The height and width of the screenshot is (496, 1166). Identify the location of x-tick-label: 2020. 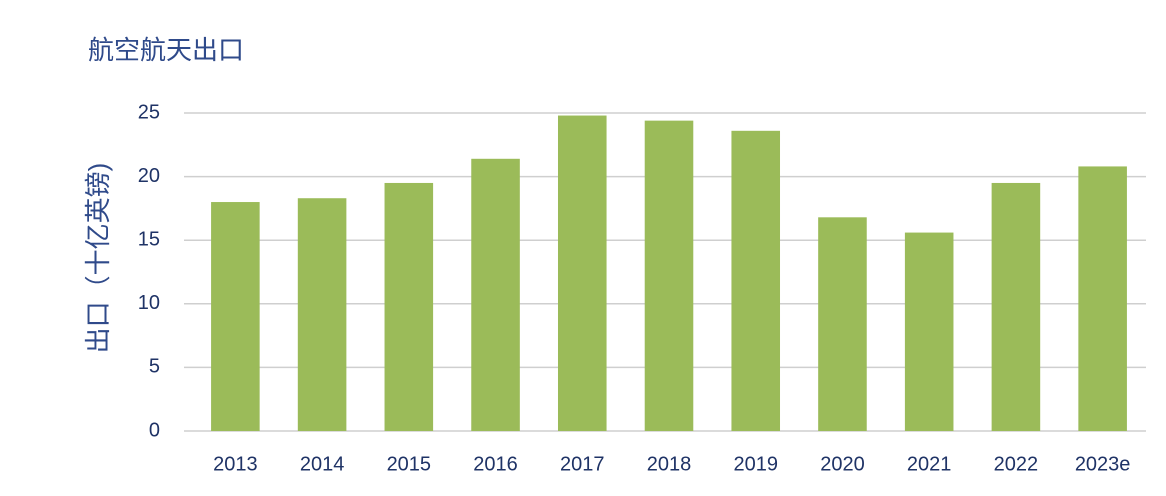
(842, 464).